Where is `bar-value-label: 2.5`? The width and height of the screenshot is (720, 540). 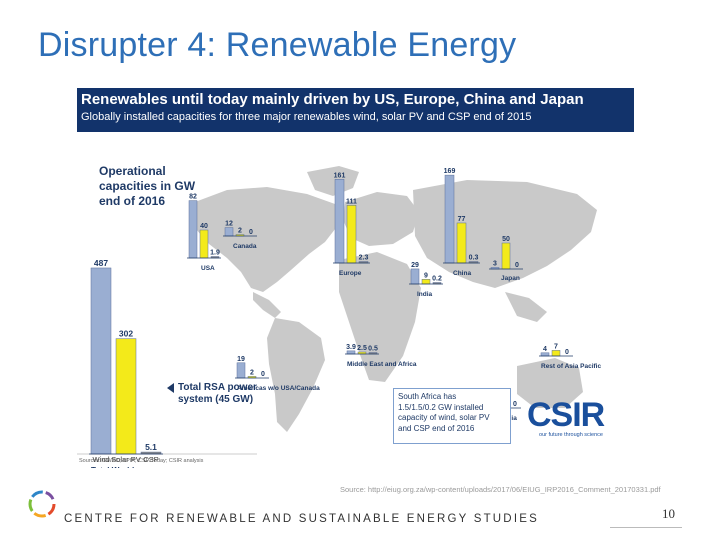
bar-value-label: 2.5 is located at coordinates (362, 348).